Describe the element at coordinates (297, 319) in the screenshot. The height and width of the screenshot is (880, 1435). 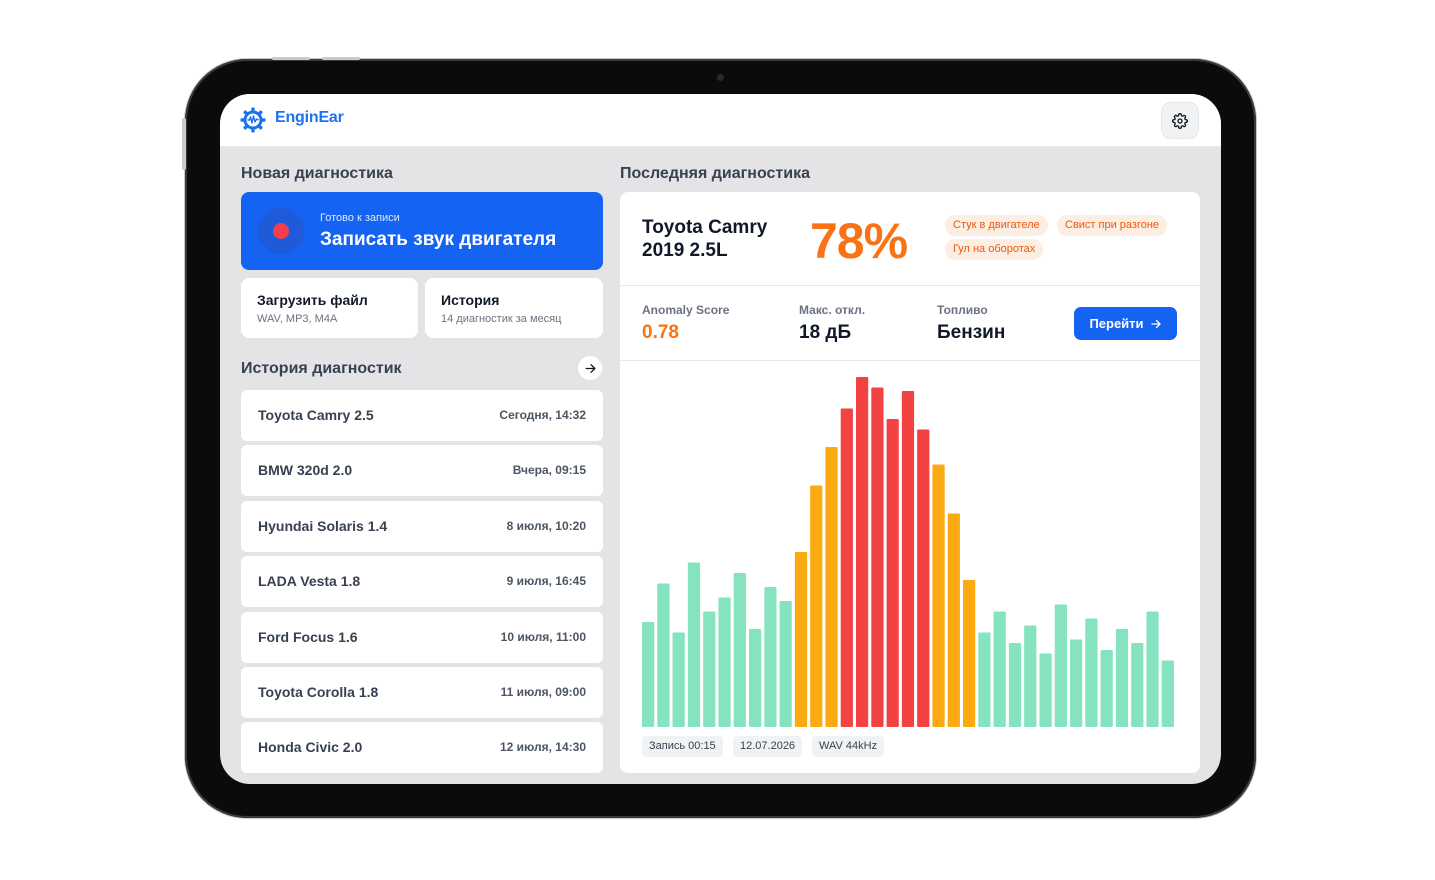
I see `upload-formats: WAV, MP3, M4A` at that location.